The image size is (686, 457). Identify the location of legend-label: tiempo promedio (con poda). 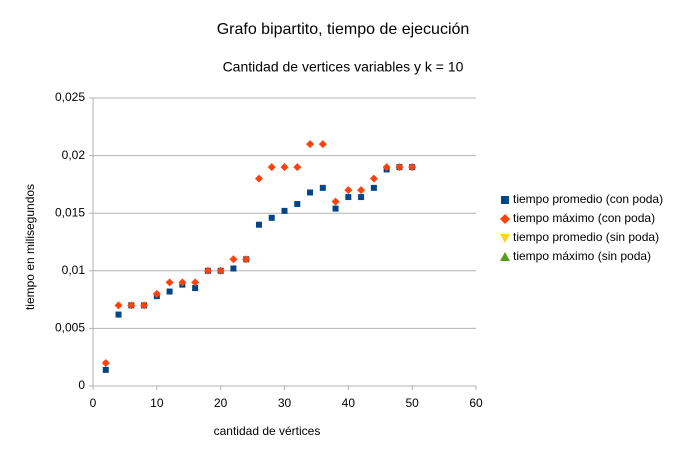
(588, 199).